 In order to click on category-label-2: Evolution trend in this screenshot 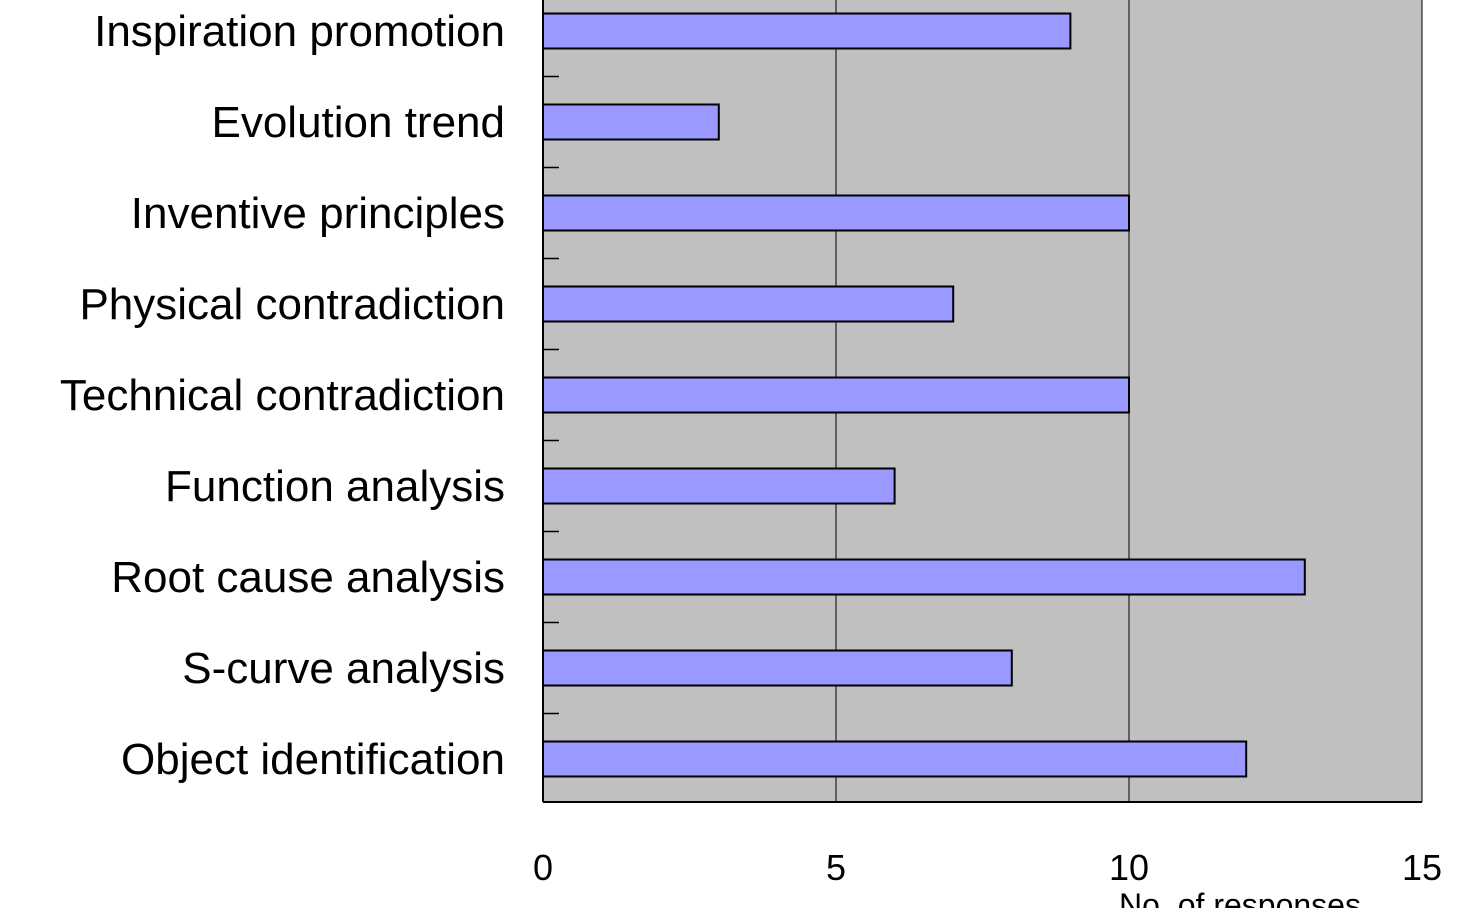, I will do `click(358, 122)`.